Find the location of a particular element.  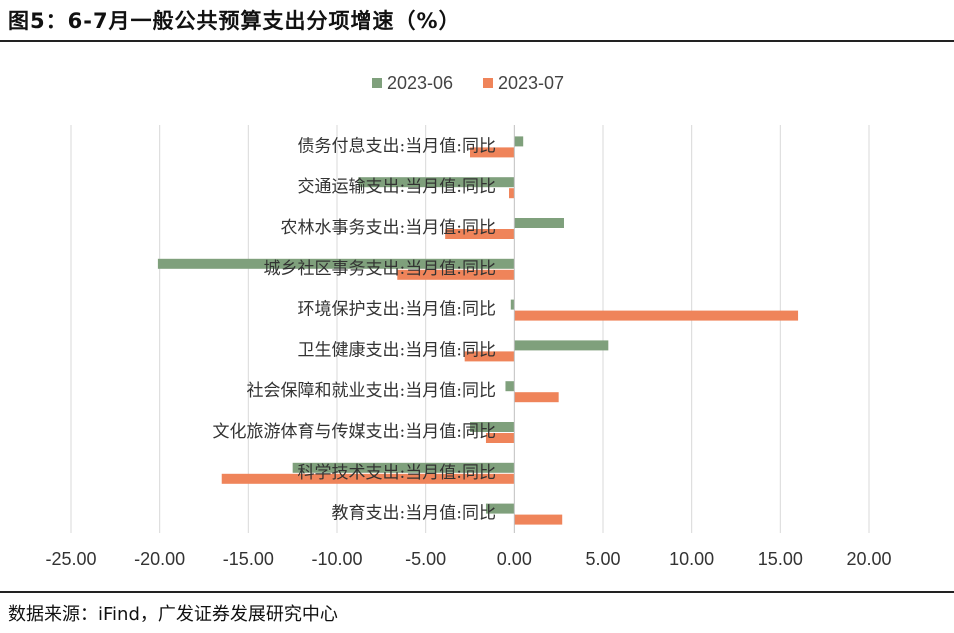

legend-label: 2023-06 is located at coordinates (420, 83).